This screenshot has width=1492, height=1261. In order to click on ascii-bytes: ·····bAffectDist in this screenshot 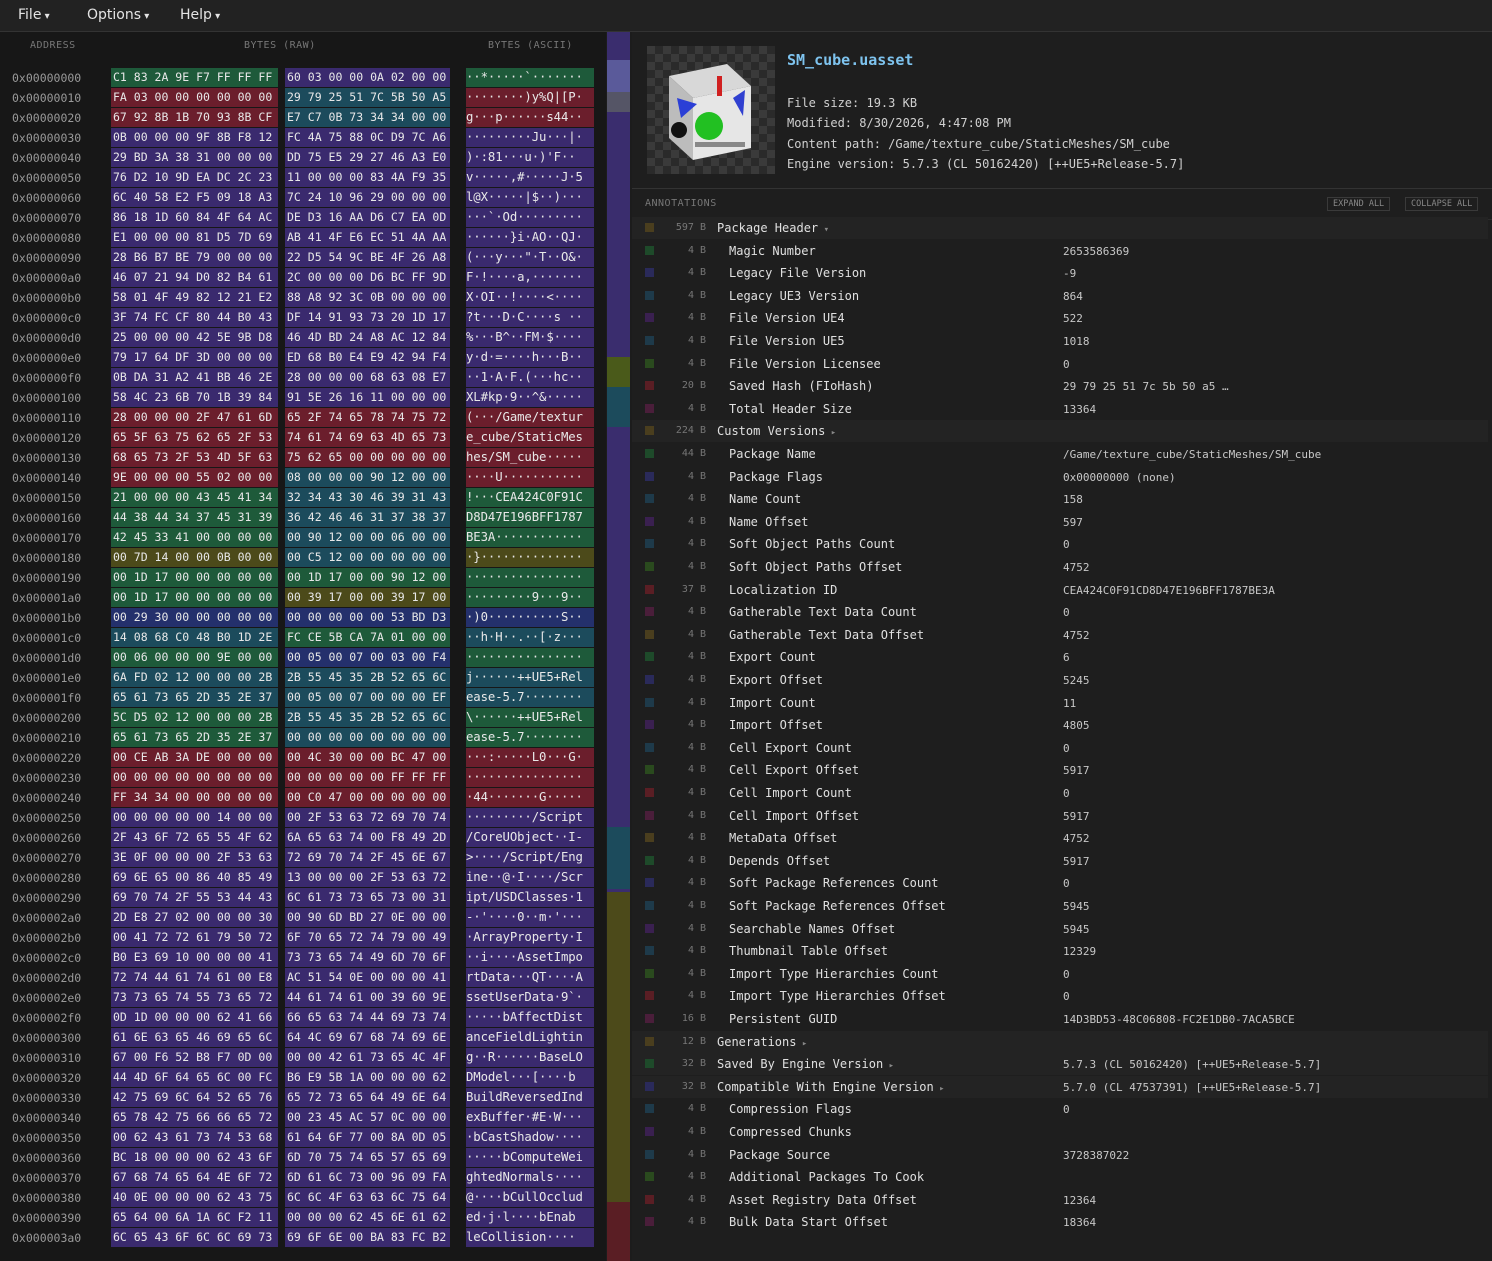, I will do `click(530, 1017)`.